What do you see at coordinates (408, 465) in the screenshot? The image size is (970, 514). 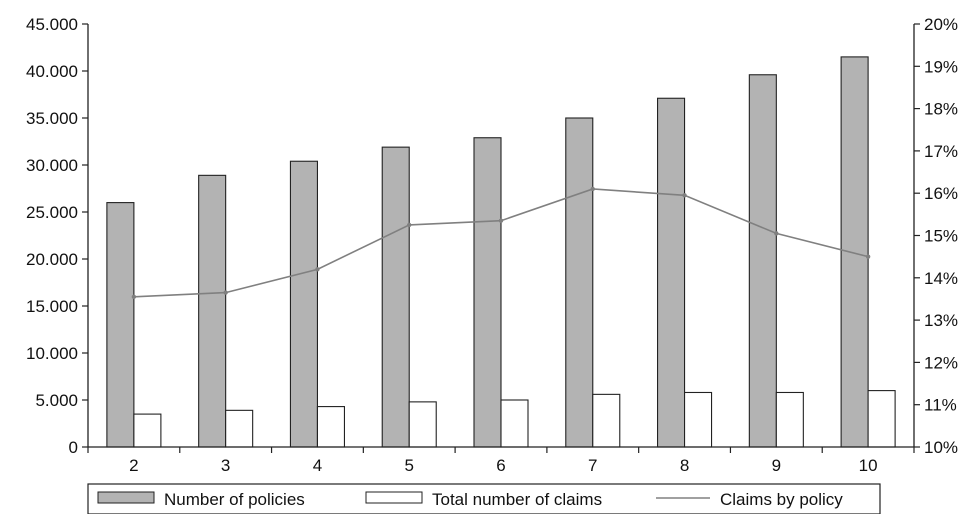 I see `x-tick-label: 5` at bounding box center [408, 465].